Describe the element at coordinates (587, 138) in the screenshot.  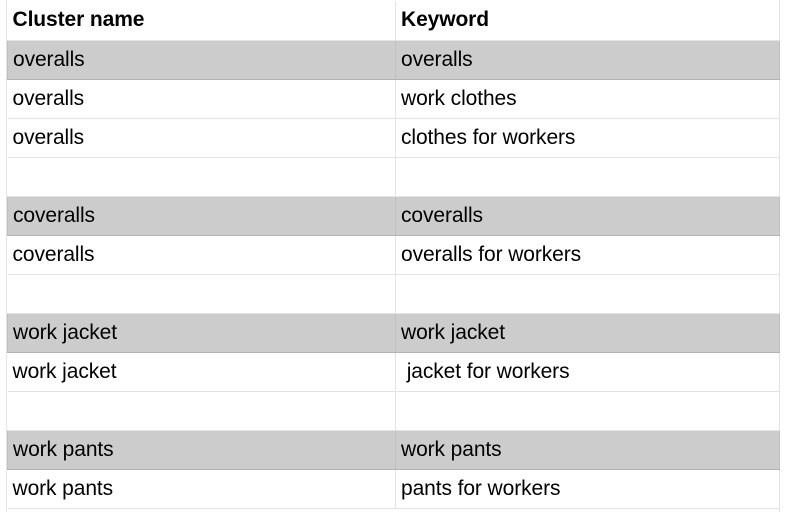
I see `cell-keyword: clothes for workers` at that location.